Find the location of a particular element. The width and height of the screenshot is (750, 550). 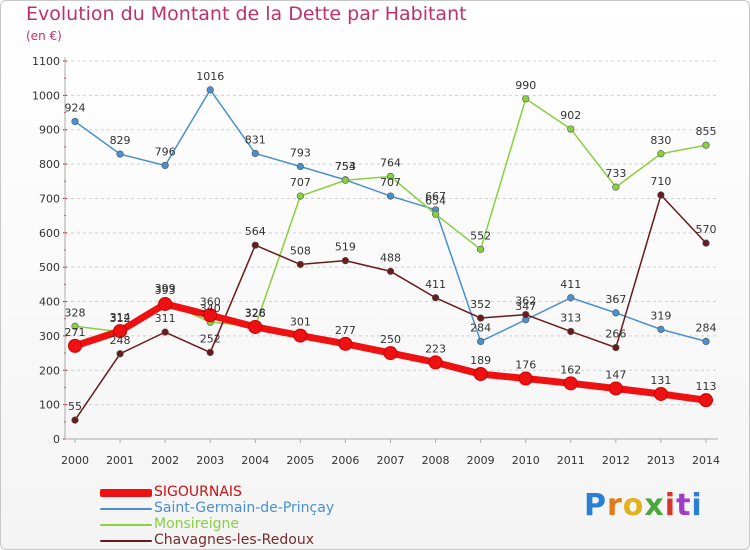

data-label: 340 is located at coordinates (210, 308).